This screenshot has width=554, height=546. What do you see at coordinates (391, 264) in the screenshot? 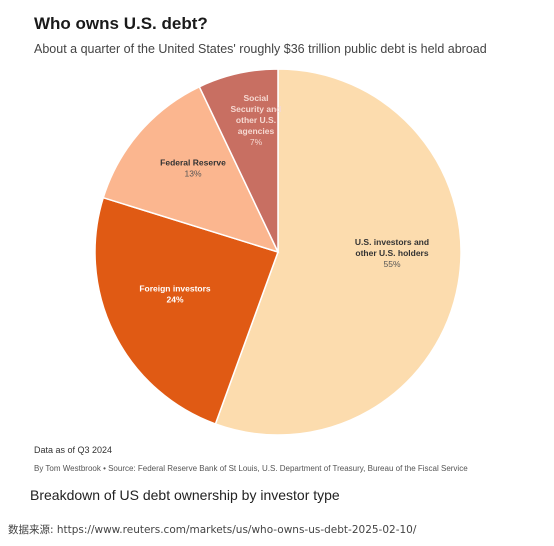
I see `slice-value-label: 55%` at bounding box center [391, 264].